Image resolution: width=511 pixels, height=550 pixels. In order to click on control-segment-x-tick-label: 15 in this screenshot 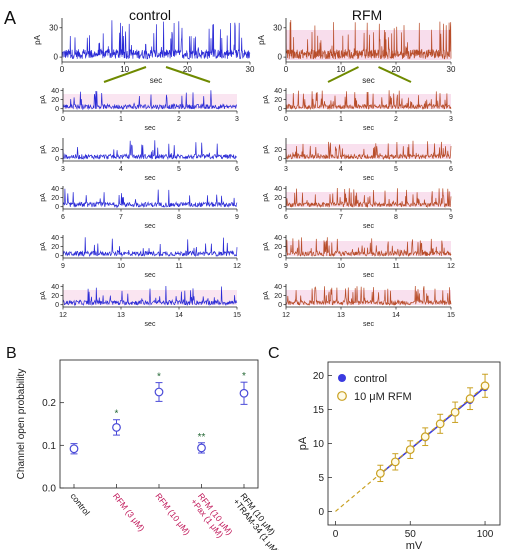, I will do `click(237, 315)`.